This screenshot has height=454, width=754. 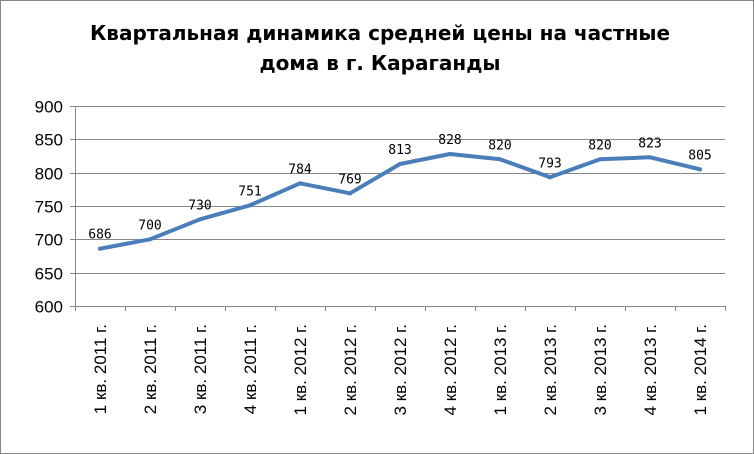 What do you see at coordinates (150, 369) in the screenshot?
I see `x-tick-label: 2 кв. 2011 г.` at bounding box center [150, 369].